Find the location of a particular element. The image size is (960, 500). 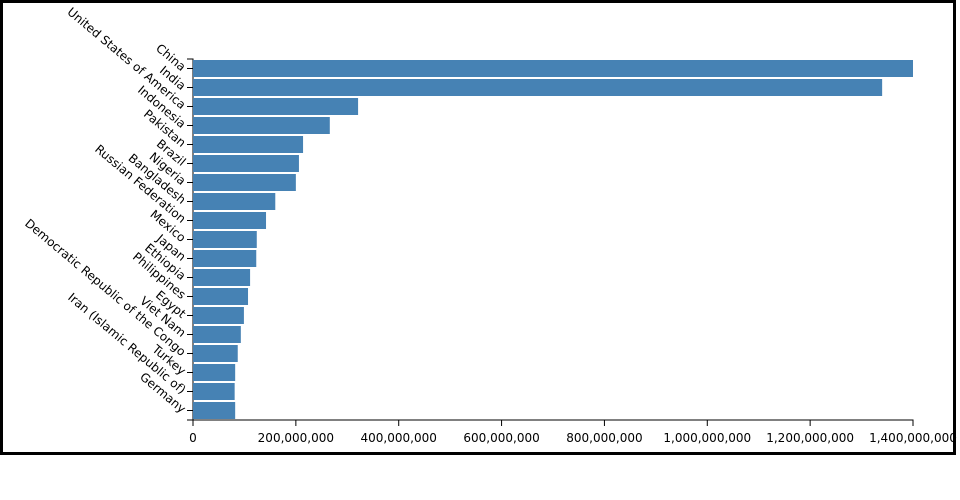

x-tick-label: 800,000,000 is located at coordinates (604, 438).